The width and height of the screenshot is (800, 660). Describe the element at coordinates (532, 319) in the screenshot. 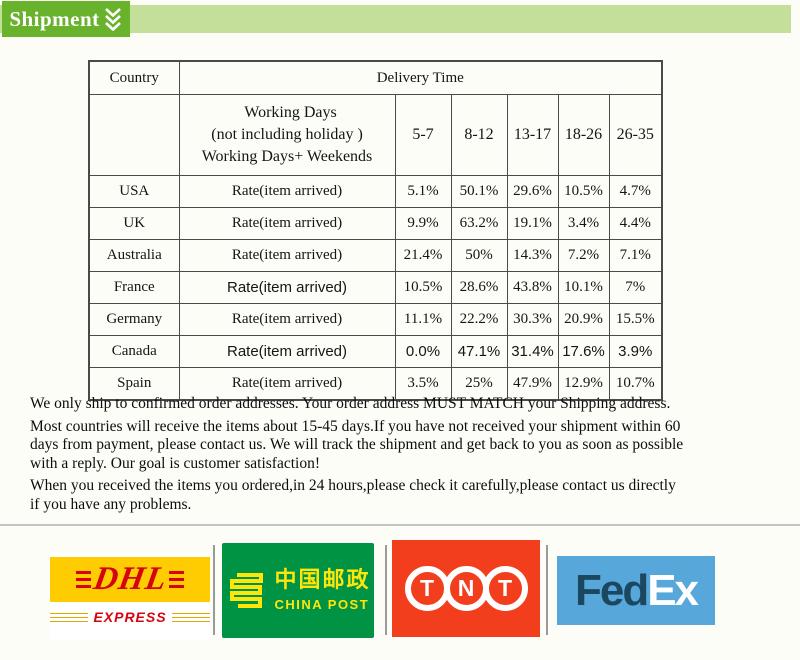

I see `rate-value-cell: 30.3%` at that location.